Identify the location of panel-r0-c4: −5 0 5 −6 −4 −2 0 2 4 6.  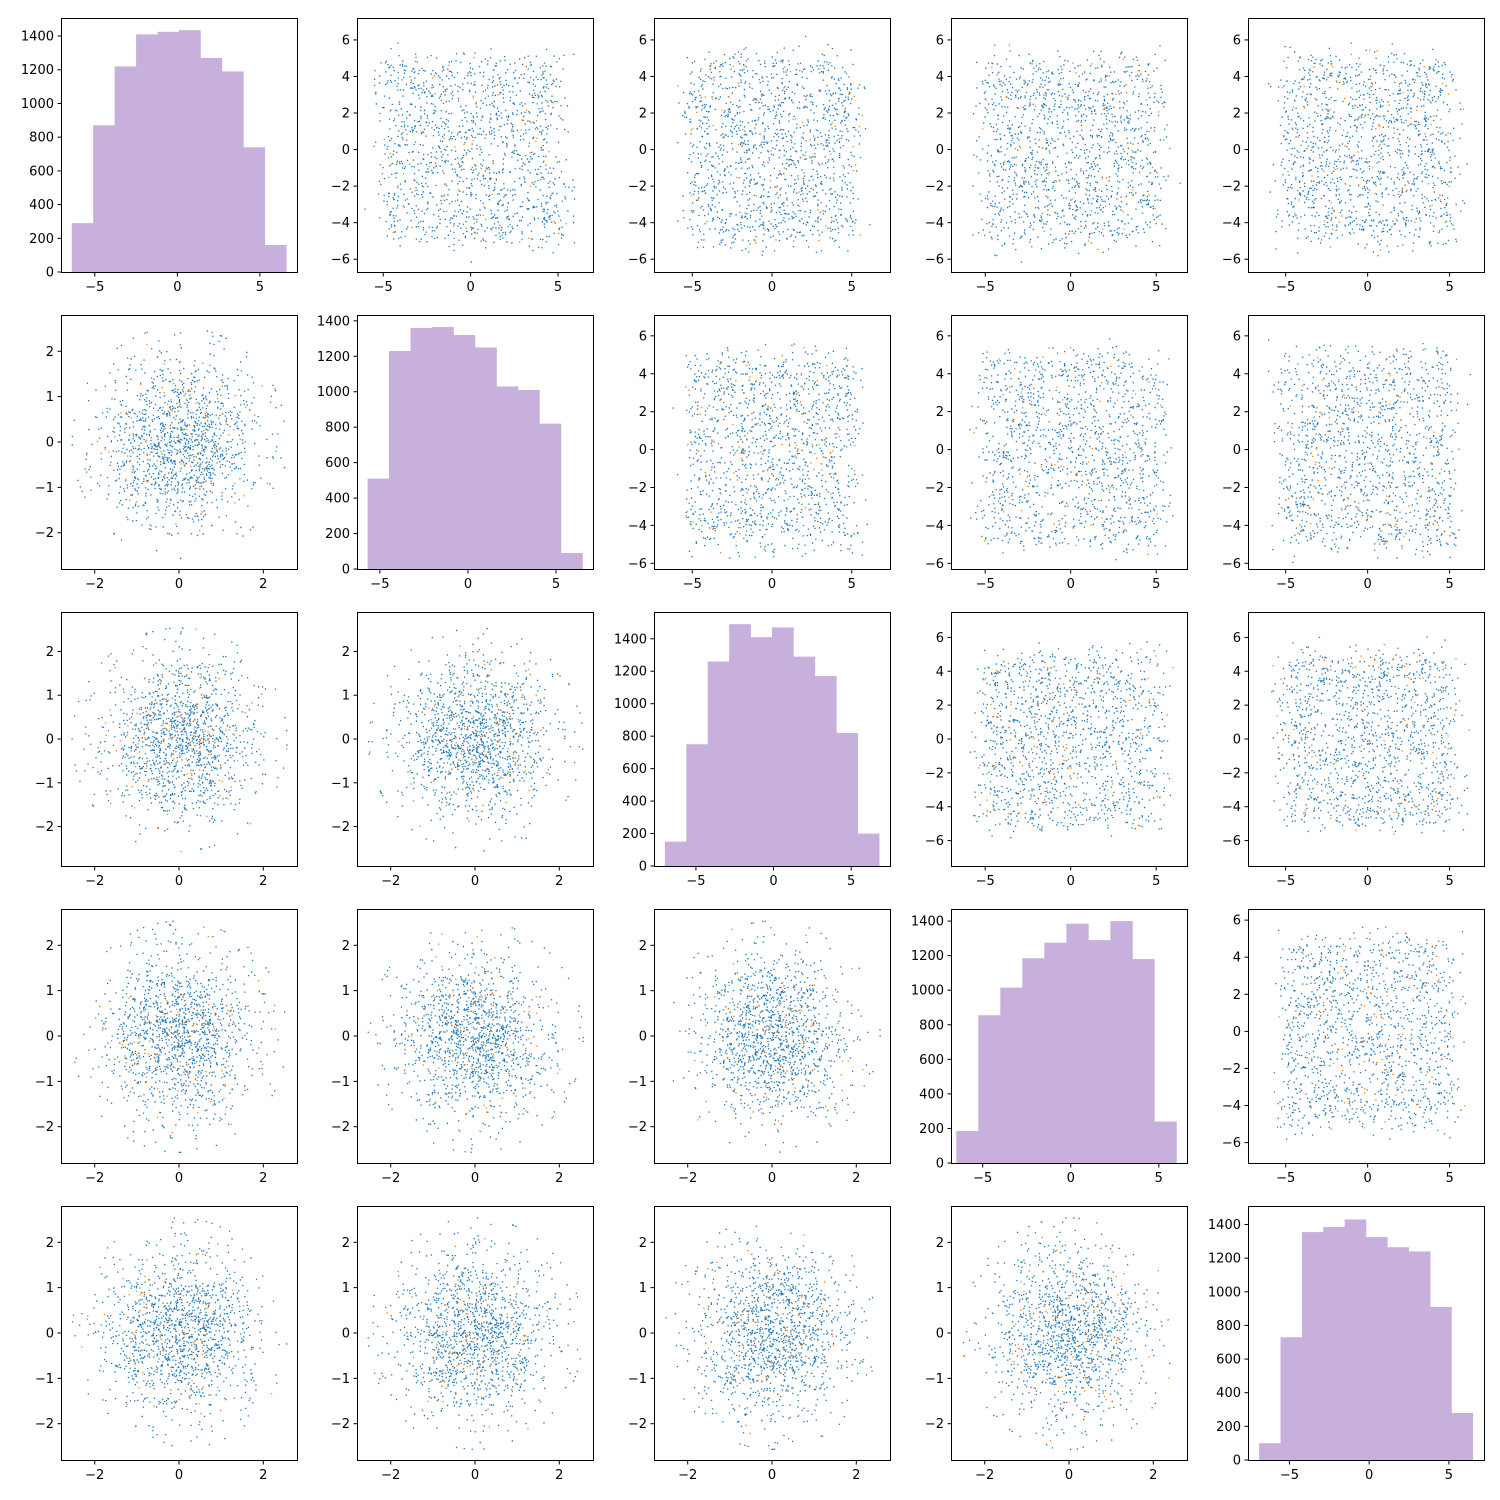
(1353, 156).